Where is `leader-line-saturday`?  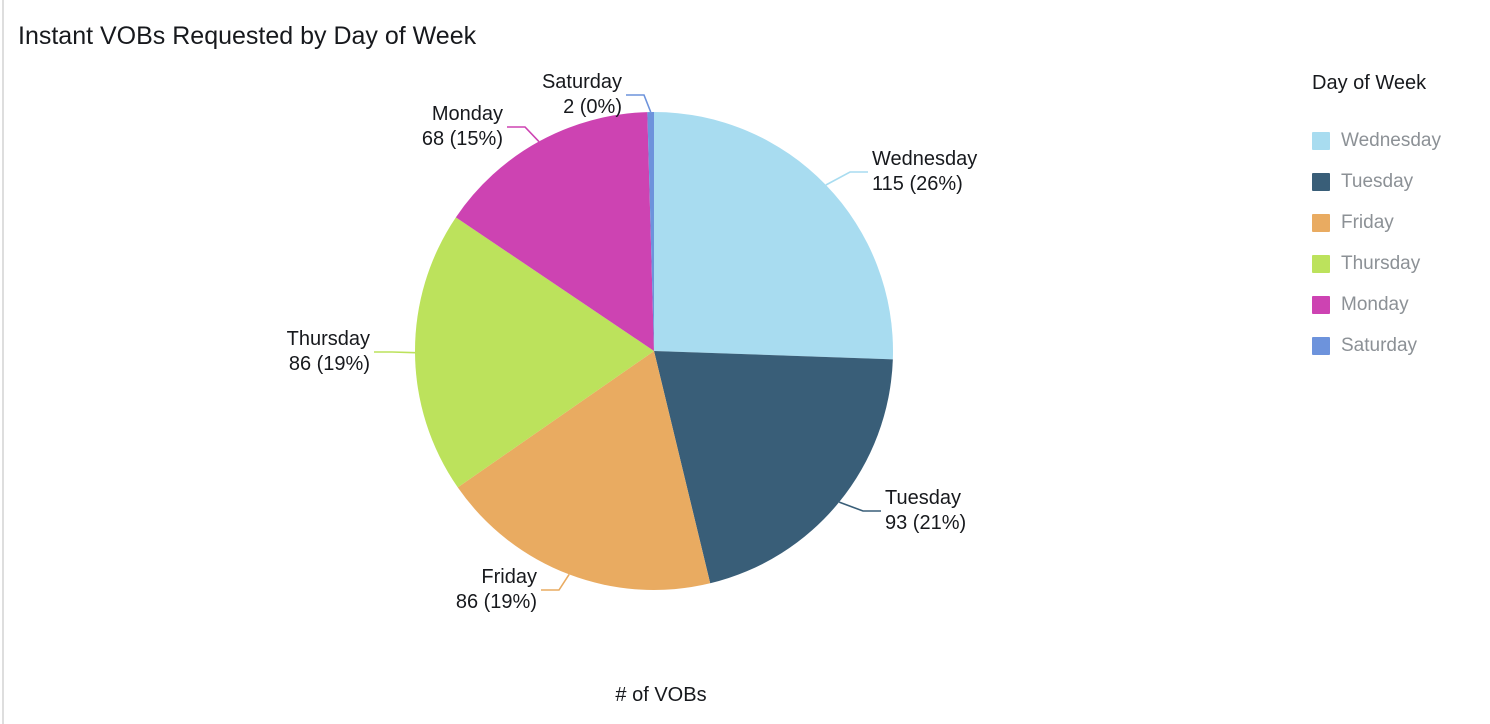 leader-line-saturday is located at coordinates (639, 103).